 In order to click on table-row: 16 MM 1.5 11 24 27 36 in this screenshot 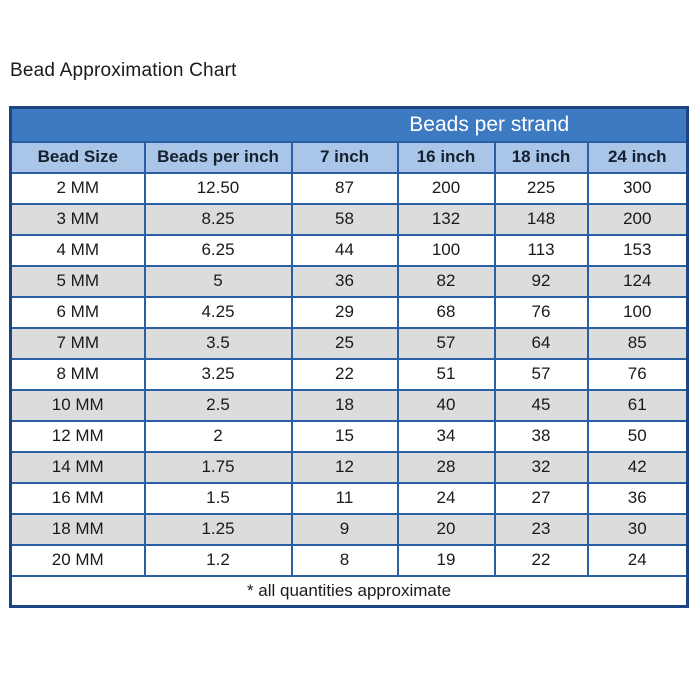, I will do `click(349, 498)`.